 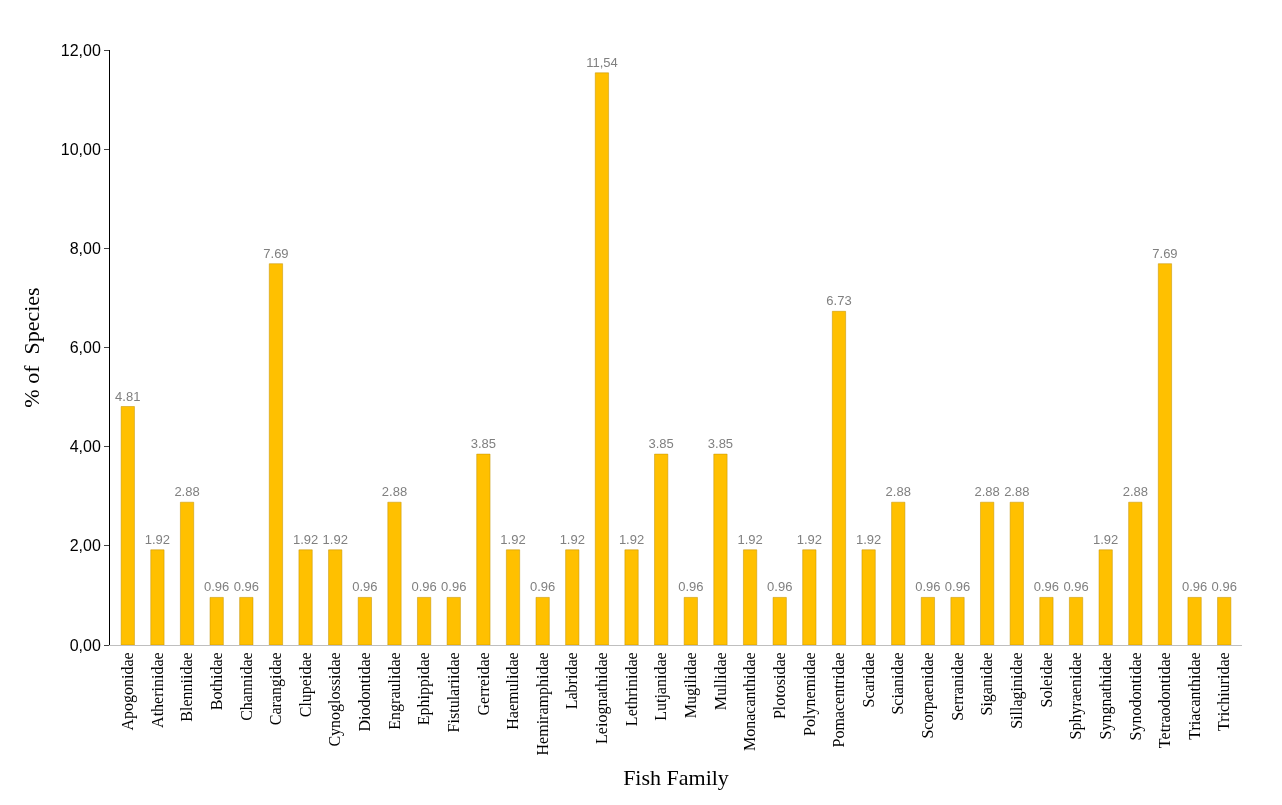 I want to click on x-tick-label: Monacanthidae, so click(x=750, y=702).